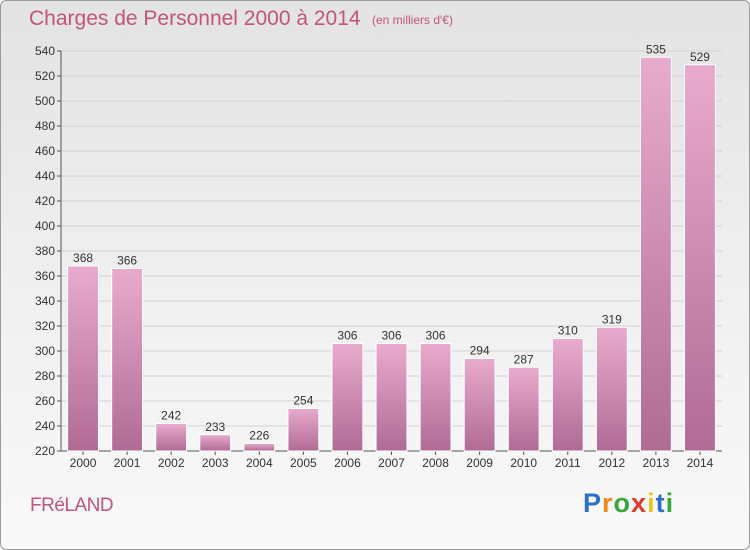 The width and height of the screenshot is (750, 550). Describe the element at coordinates (45, 251) in the screenshot. I see `y-tick-label: 380` at that location.